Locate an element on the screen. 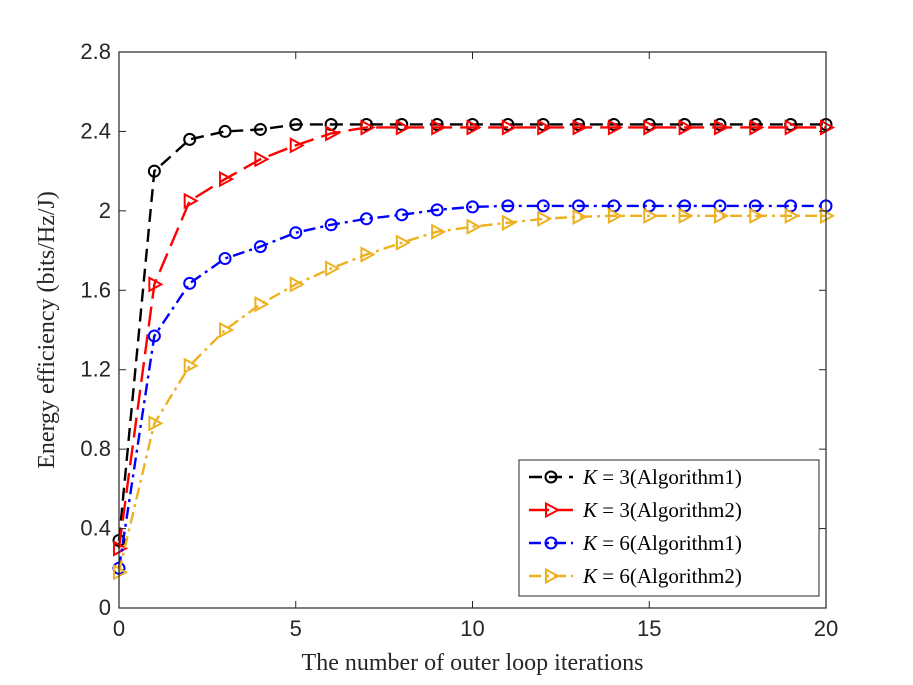 The height and width of the screenshot is (685, 913). legend-label: K = 6(Algorithm1) is located at coordinates (662, 543).